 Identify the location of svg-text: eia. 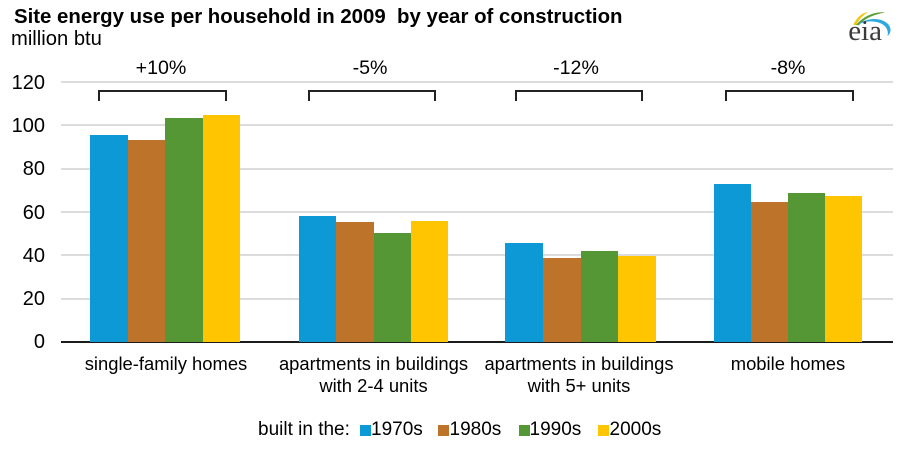
(865, 31).